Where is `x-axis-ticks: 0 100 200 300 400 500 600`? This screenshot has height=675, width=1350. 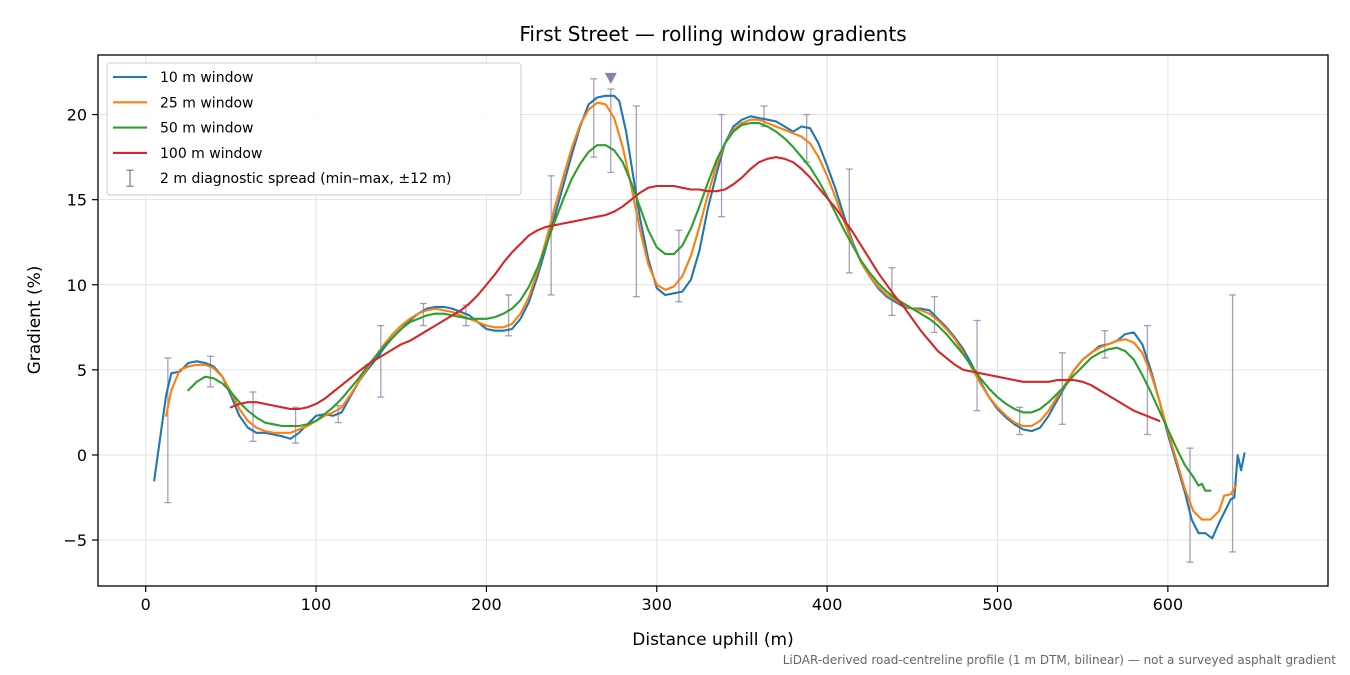 x-axis-ticks: 0 100 200 300 400 500 600 is located at coordinates (662, 600).